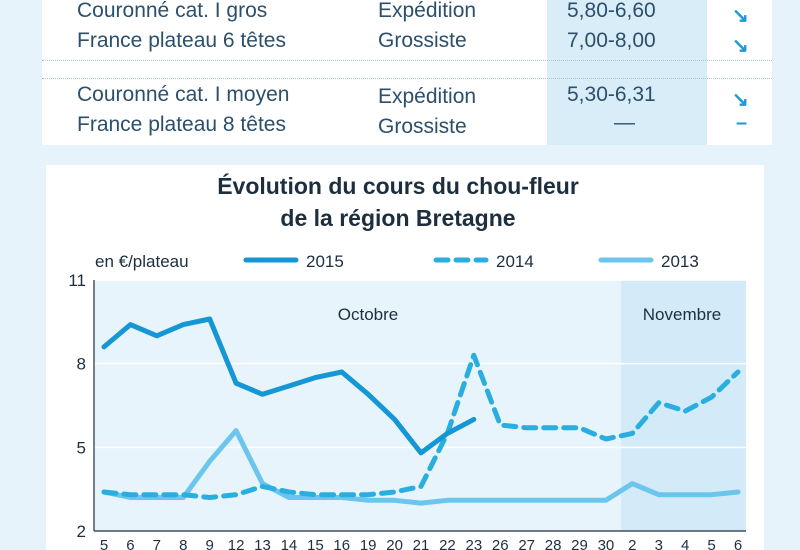 The height and width of the screenshot is (550, 800). Describe the element at coordinates (500, 543) in the screenshot. I see `x-tick-label: 26` at that location.